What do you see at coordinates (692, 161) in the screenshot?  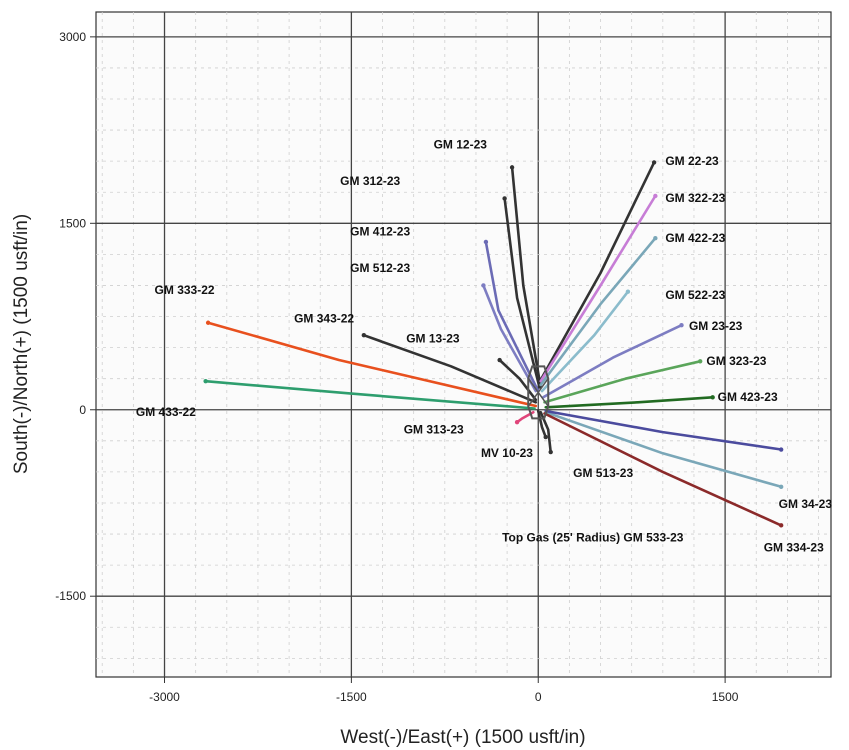 I see `well-label-gm-22-23: GM 22-23` at bounding box center [692, 161].